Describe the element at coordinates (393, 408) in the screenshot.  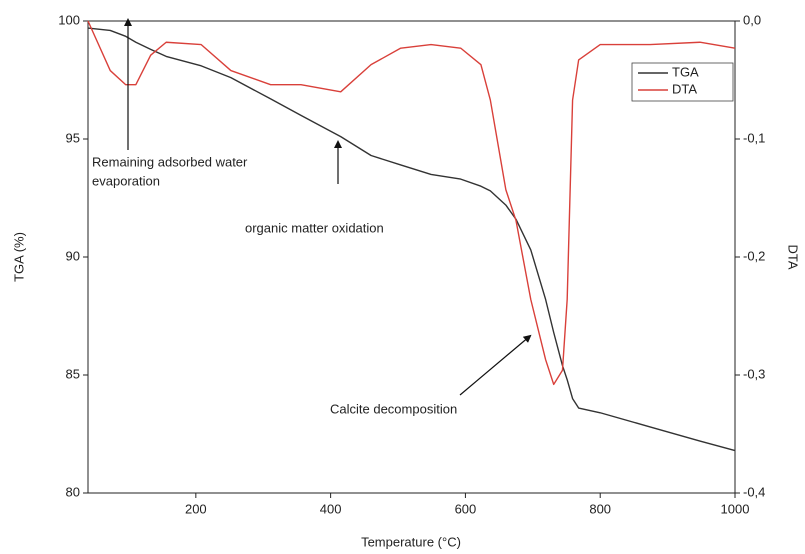
I see `annotation-text: Calcite decomposition` at that location.